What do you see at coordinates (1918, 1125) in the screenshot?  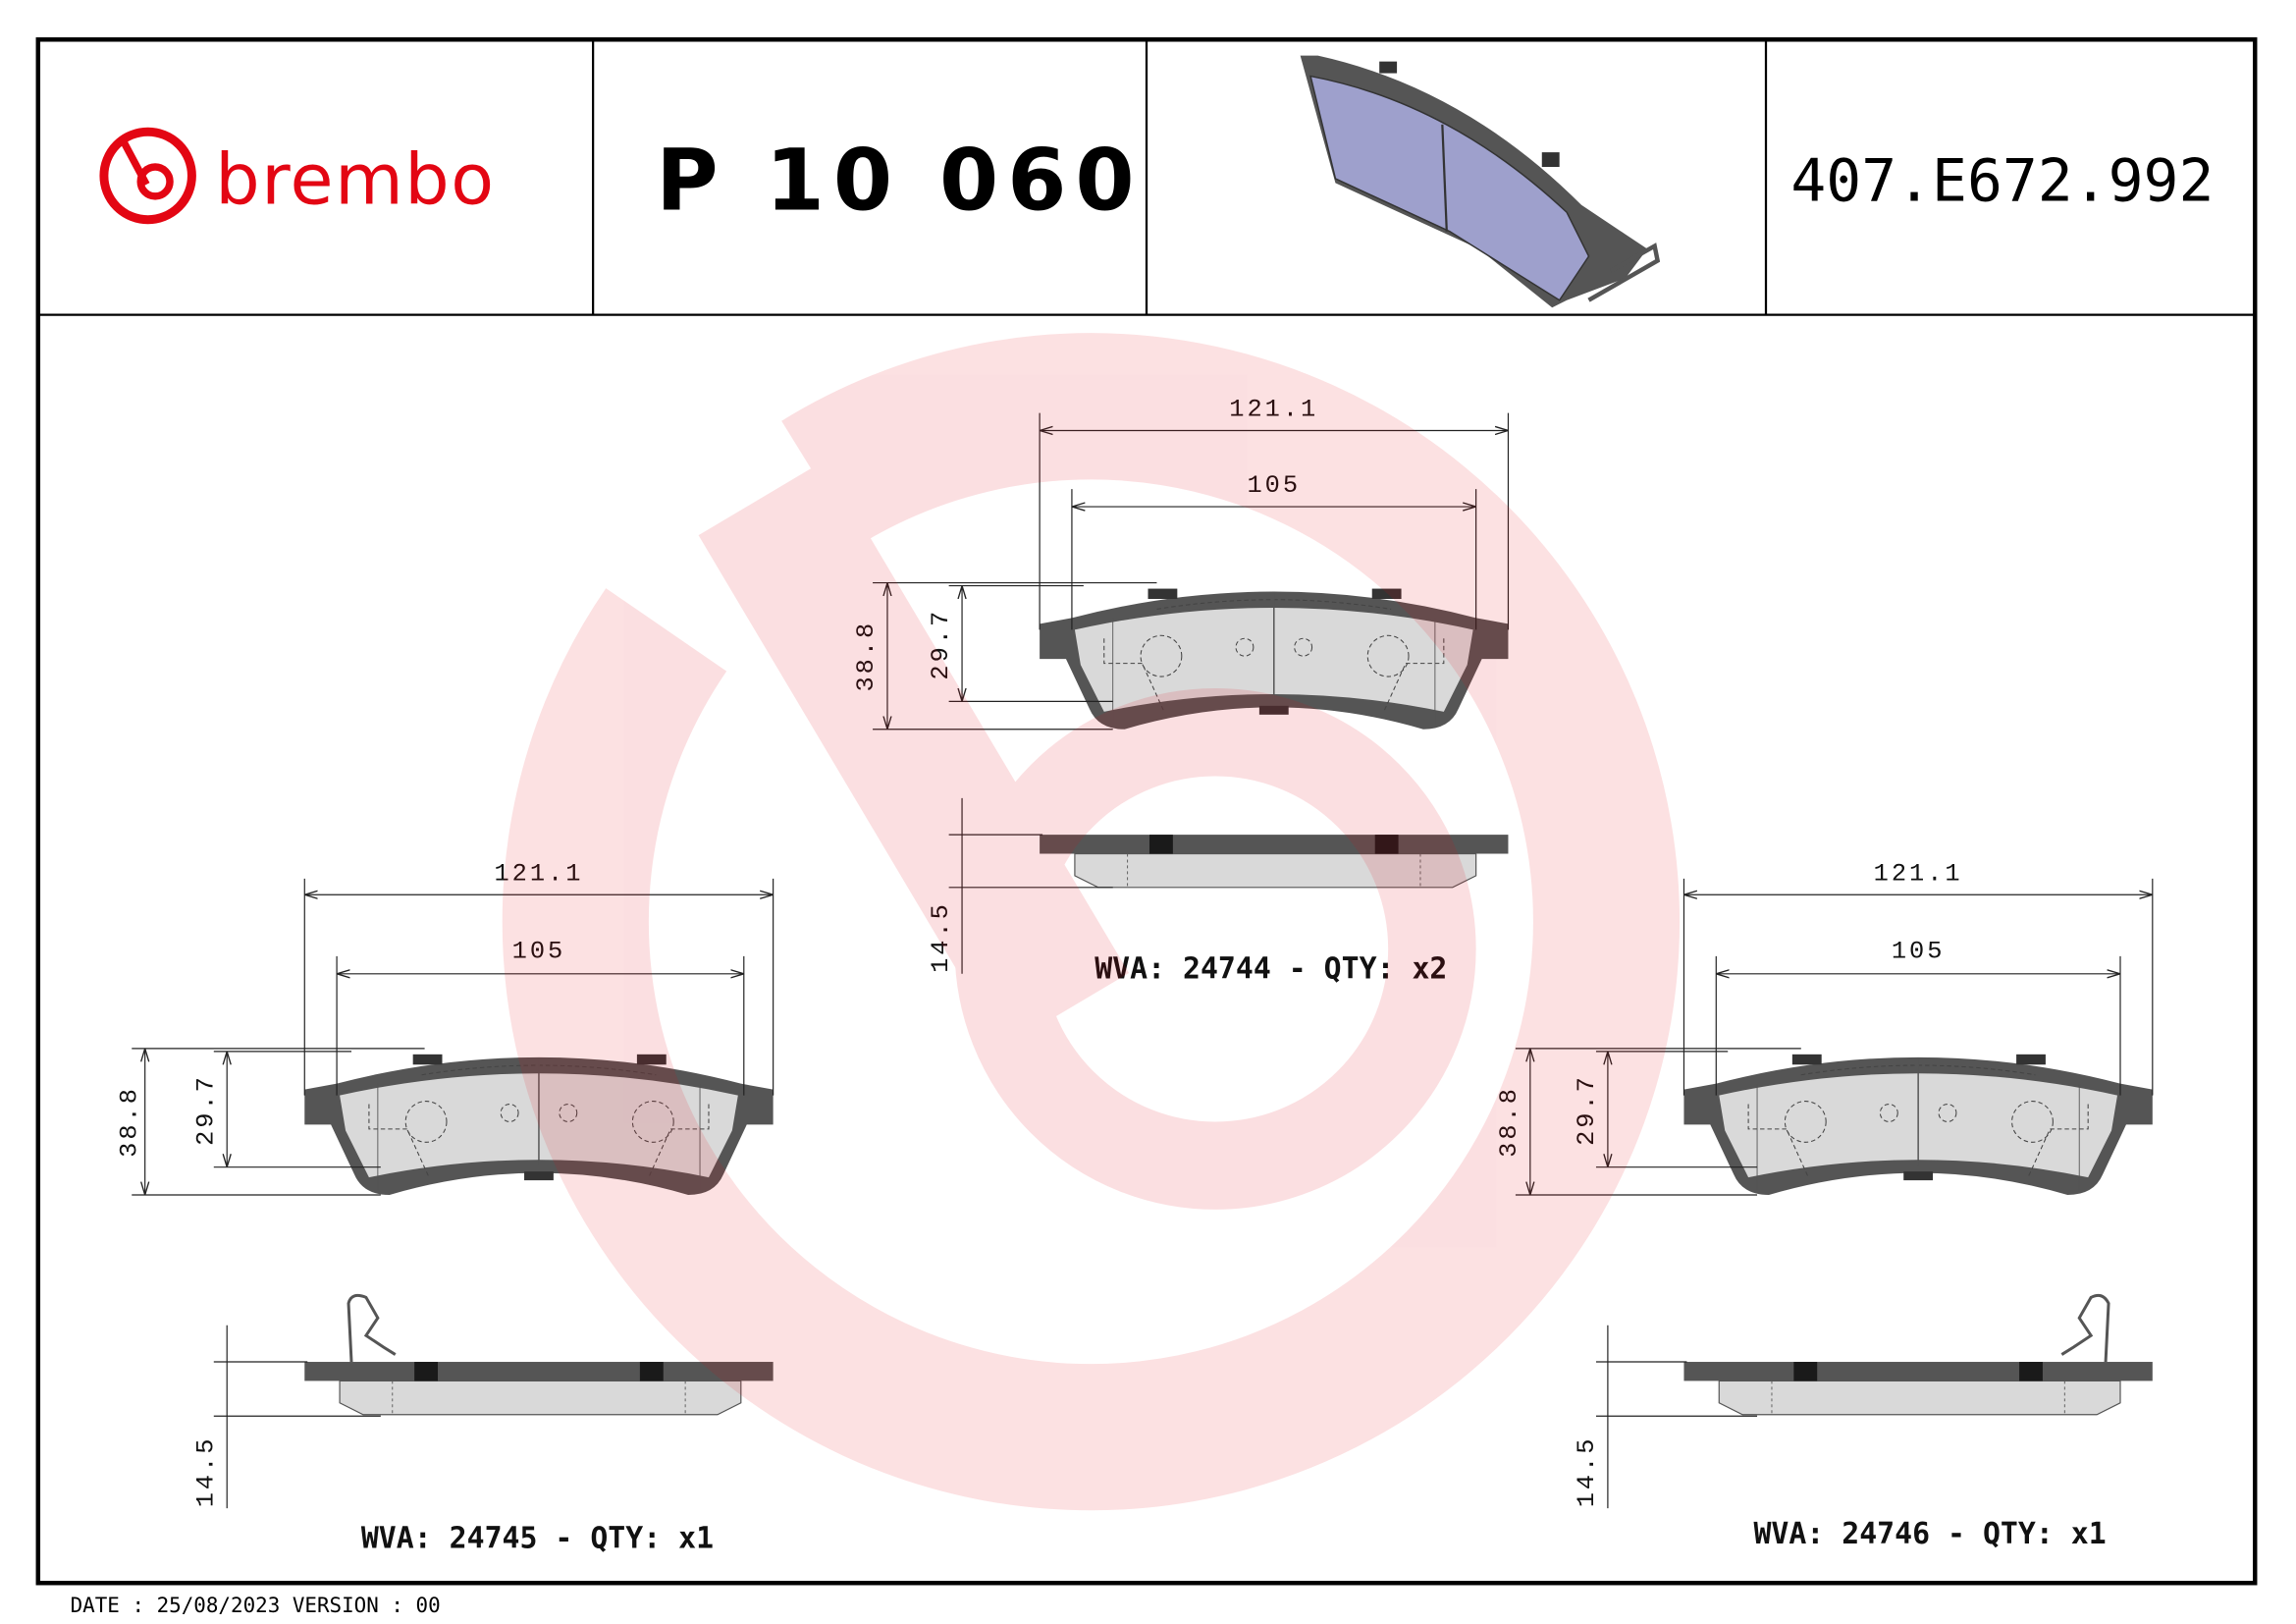 I see `pad-front-view` at bounding box center [1918, 1125].